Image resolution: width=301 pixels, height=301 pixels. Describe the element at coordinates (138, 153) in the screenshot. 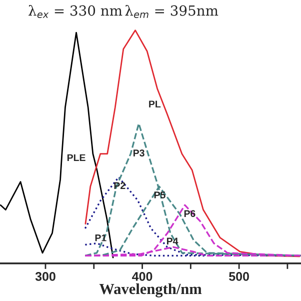

I see `series-label: P3` at that location.